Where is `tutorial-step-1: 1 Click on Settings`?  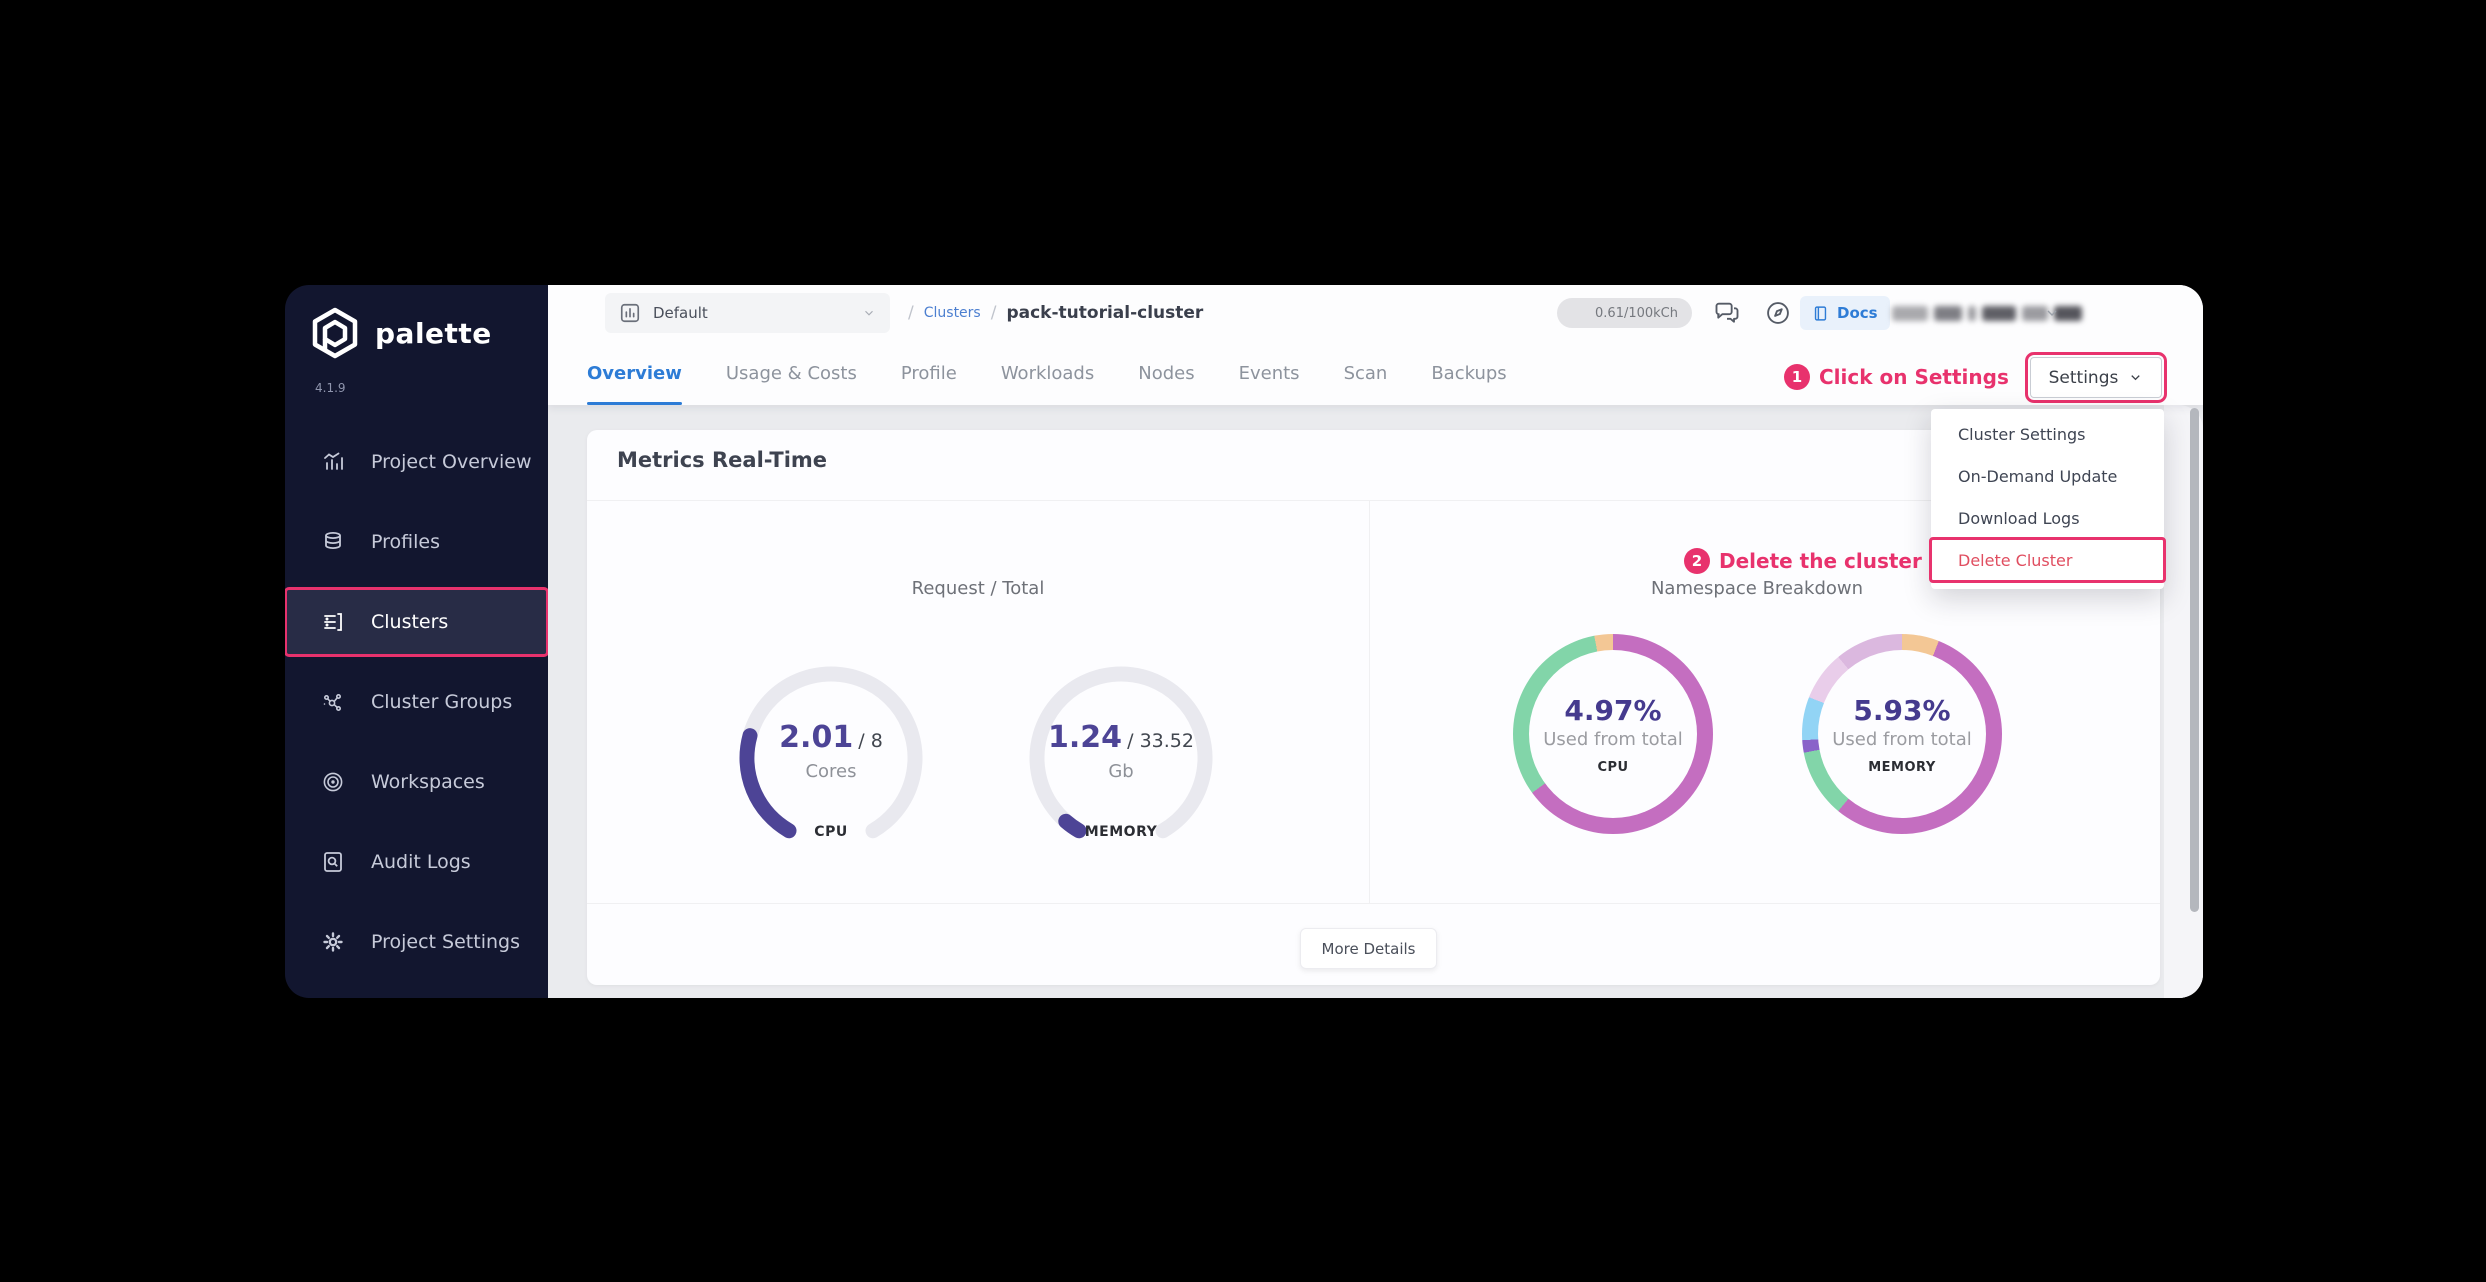 tutorial-step-1: 1 Click on Settings is located at coordinates (1896, 377).